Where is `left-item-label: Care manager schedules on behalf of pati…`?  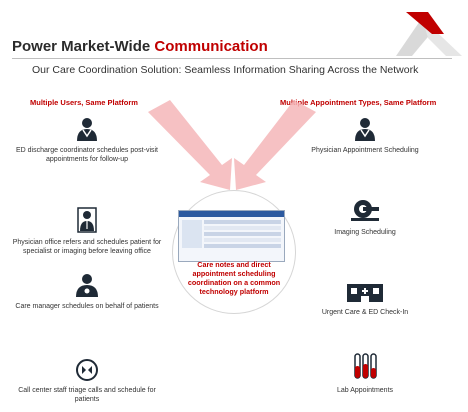 left-item-label: Care manager schedules on behalf of pati… is located at coordinates (87, 306).